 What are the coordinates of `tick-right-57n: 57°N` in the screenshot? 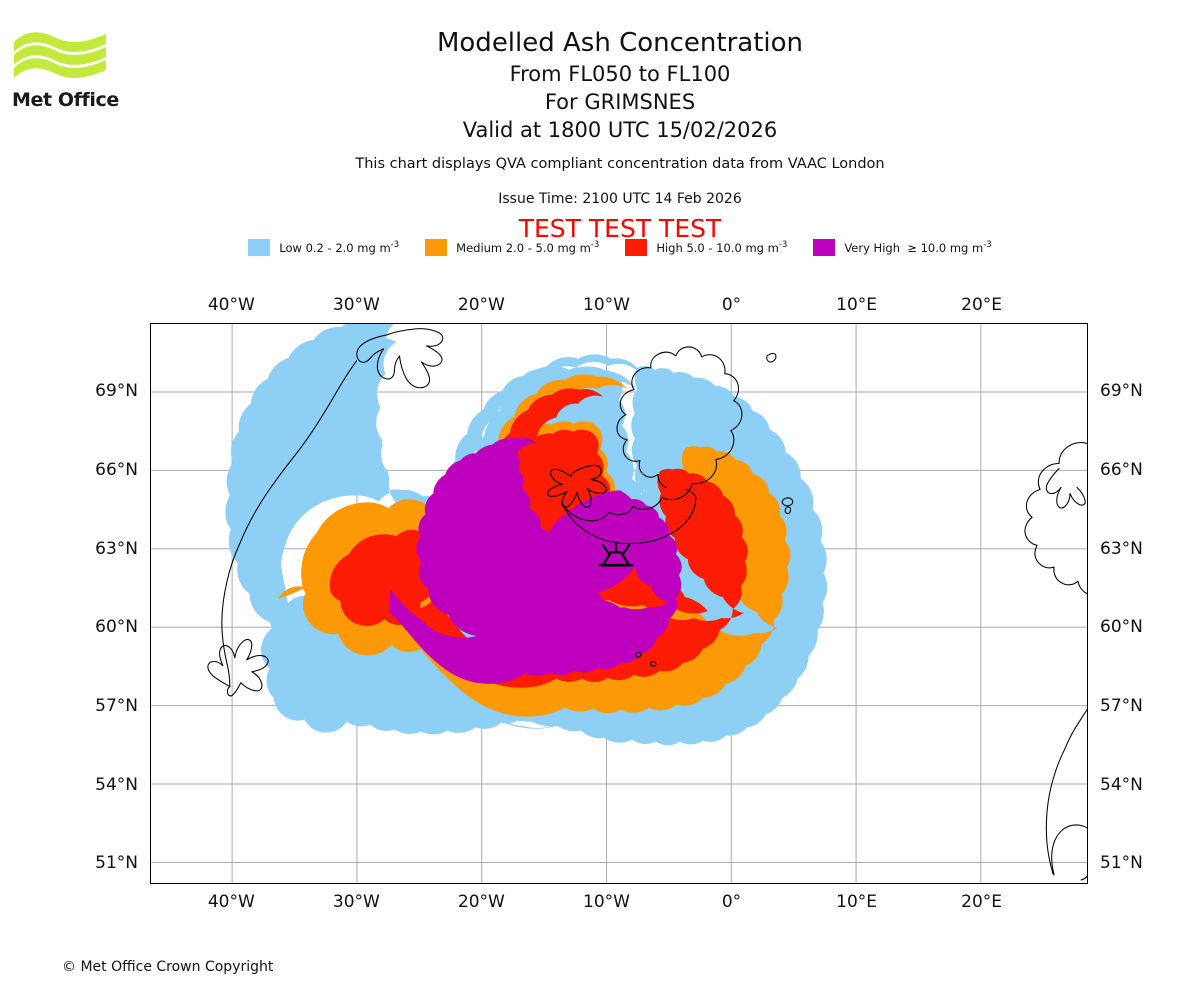 It's located at (1121, 706).